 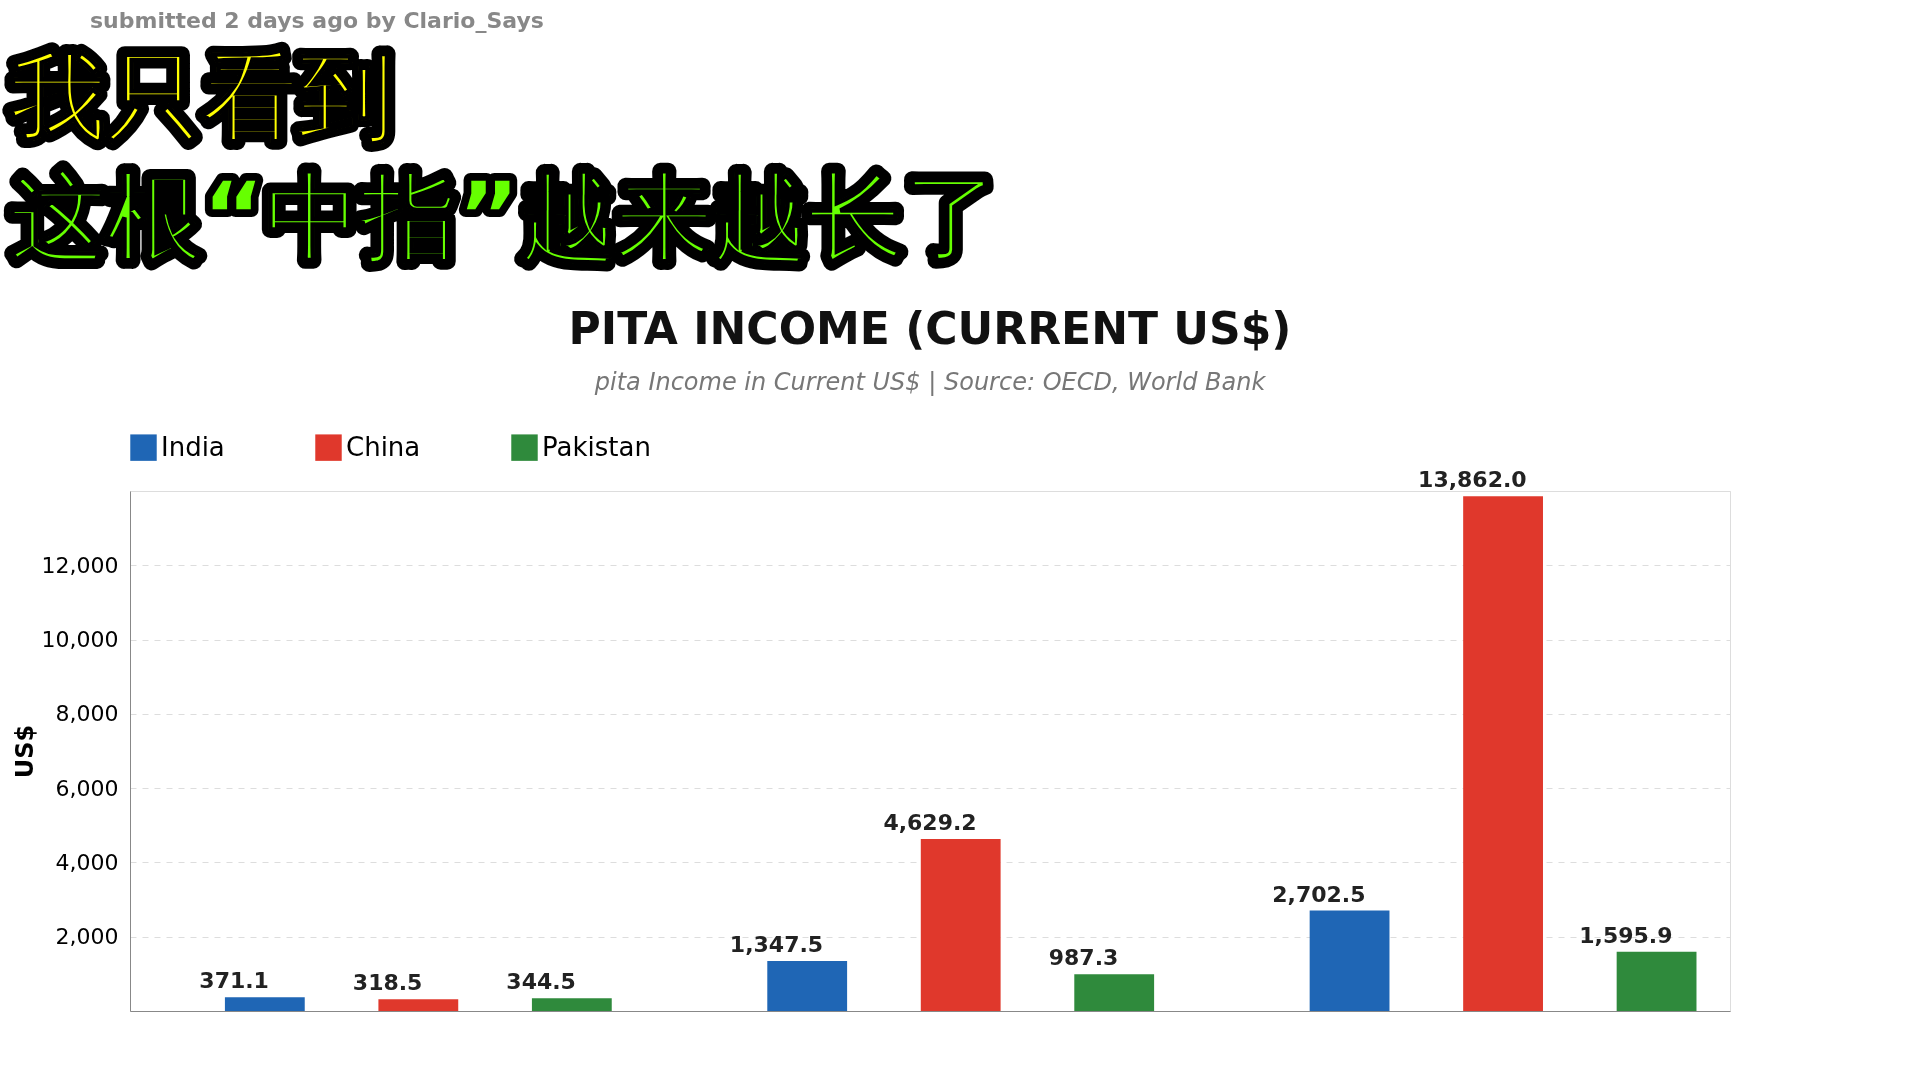 I want to click on data-label: 13,862.0, so click(x=1472, y=480).